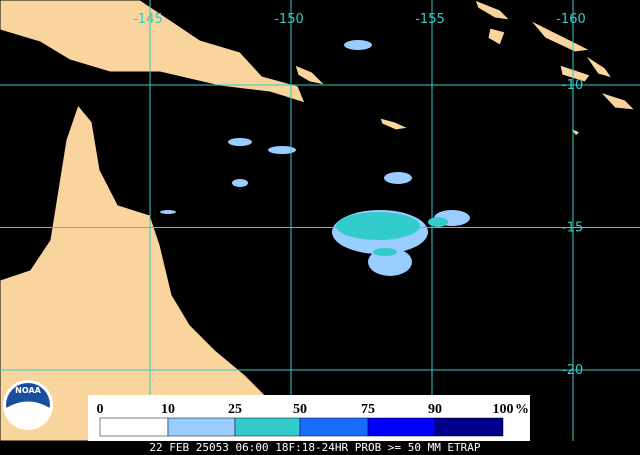 Image resolution: width=640 pixels, height=455 pixels. What do you see at coordinates (235, 409) in the screenshot?
I see `legend-label: 25` at bounding box center [235, 409].